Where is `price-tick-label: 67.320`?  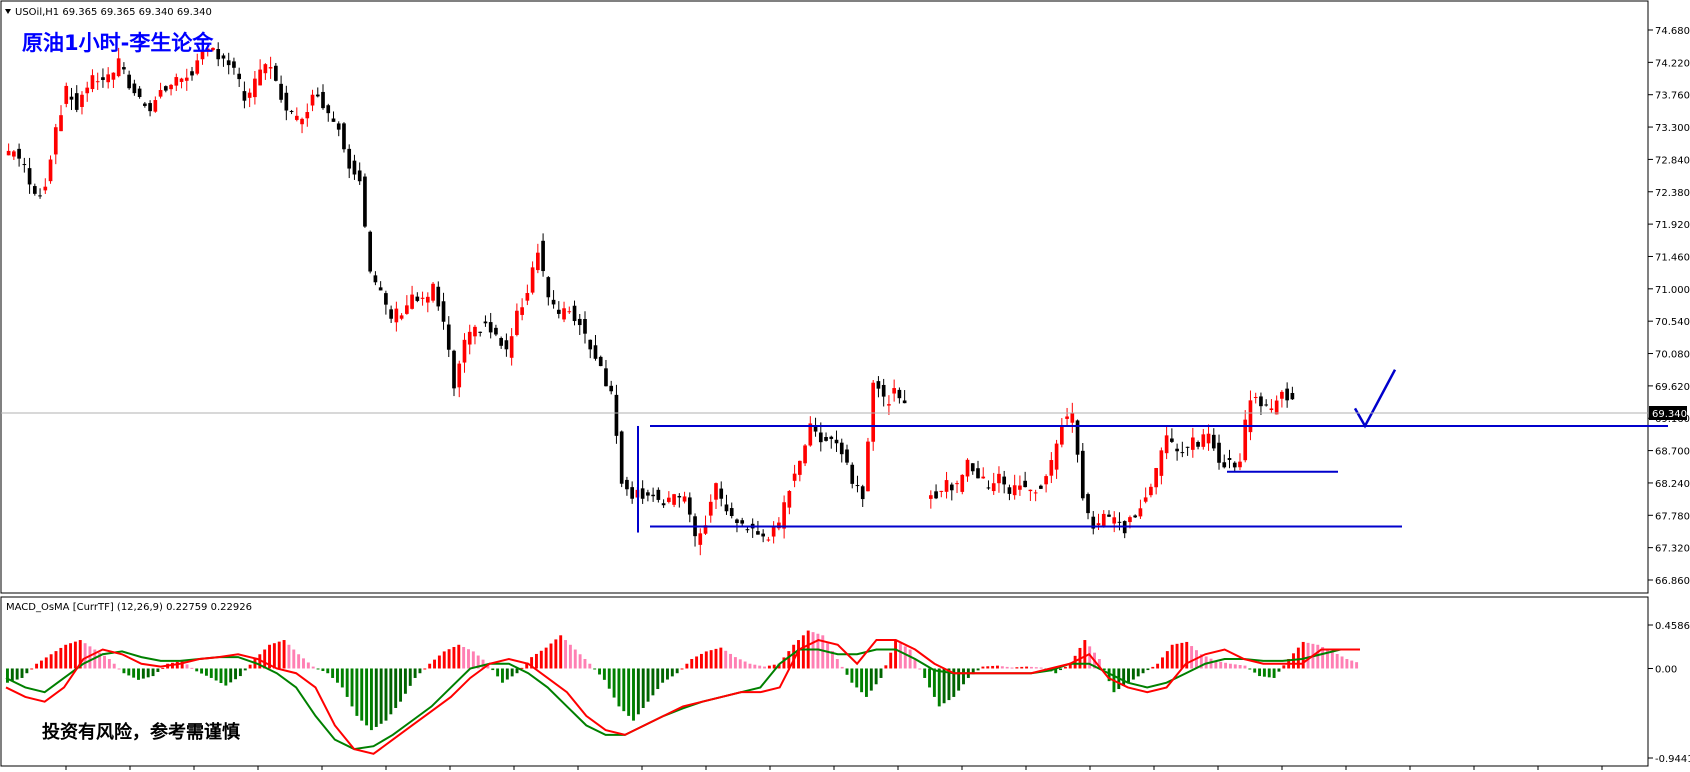 price-tick-label: 67.320 is located at coordinates (1672, 549).